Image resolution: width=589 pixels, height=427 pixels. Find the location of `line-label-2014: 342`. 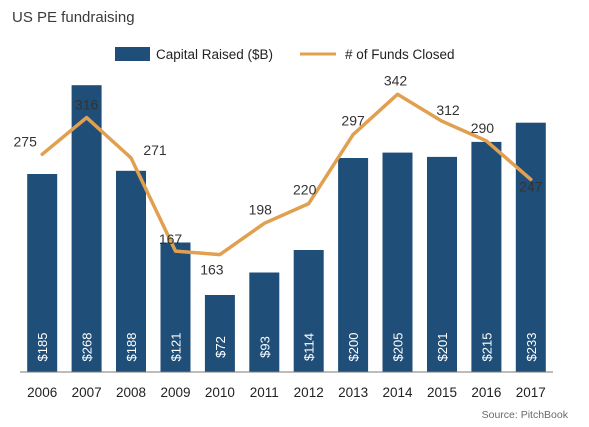

line-label-2014: 342 is located at coordinates (396, 80).